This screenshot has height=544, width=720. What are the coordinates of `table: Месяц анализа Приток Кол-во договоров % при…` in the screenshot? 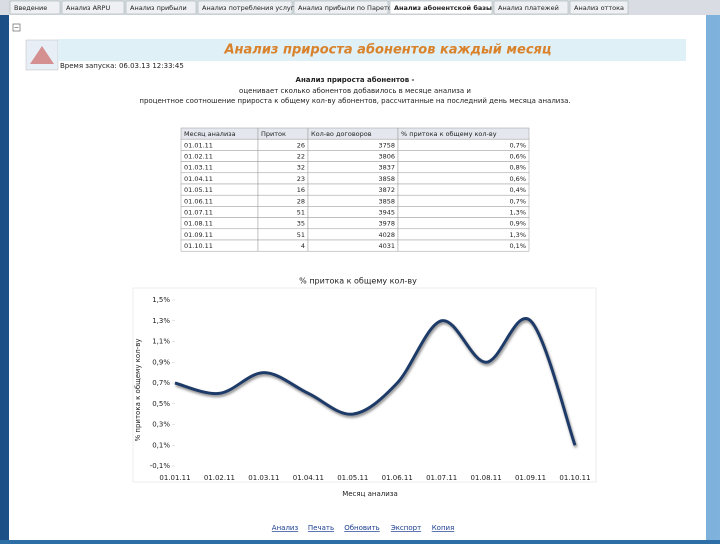 It's located at (355, 189).